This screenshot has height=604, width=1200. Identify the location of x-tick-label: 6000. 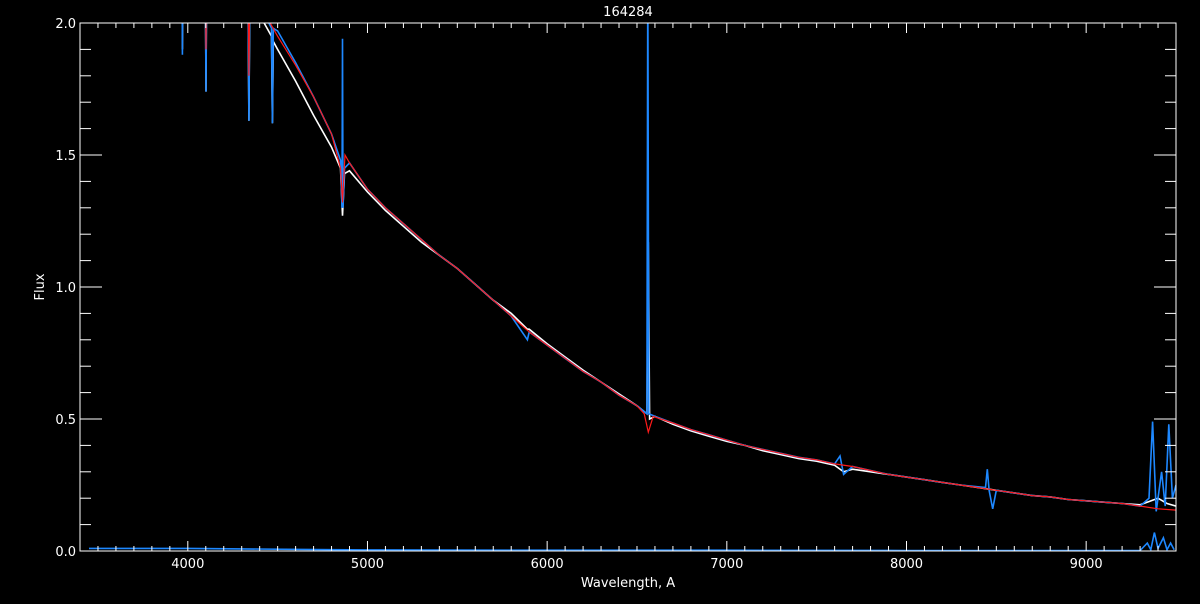
(547, 564).